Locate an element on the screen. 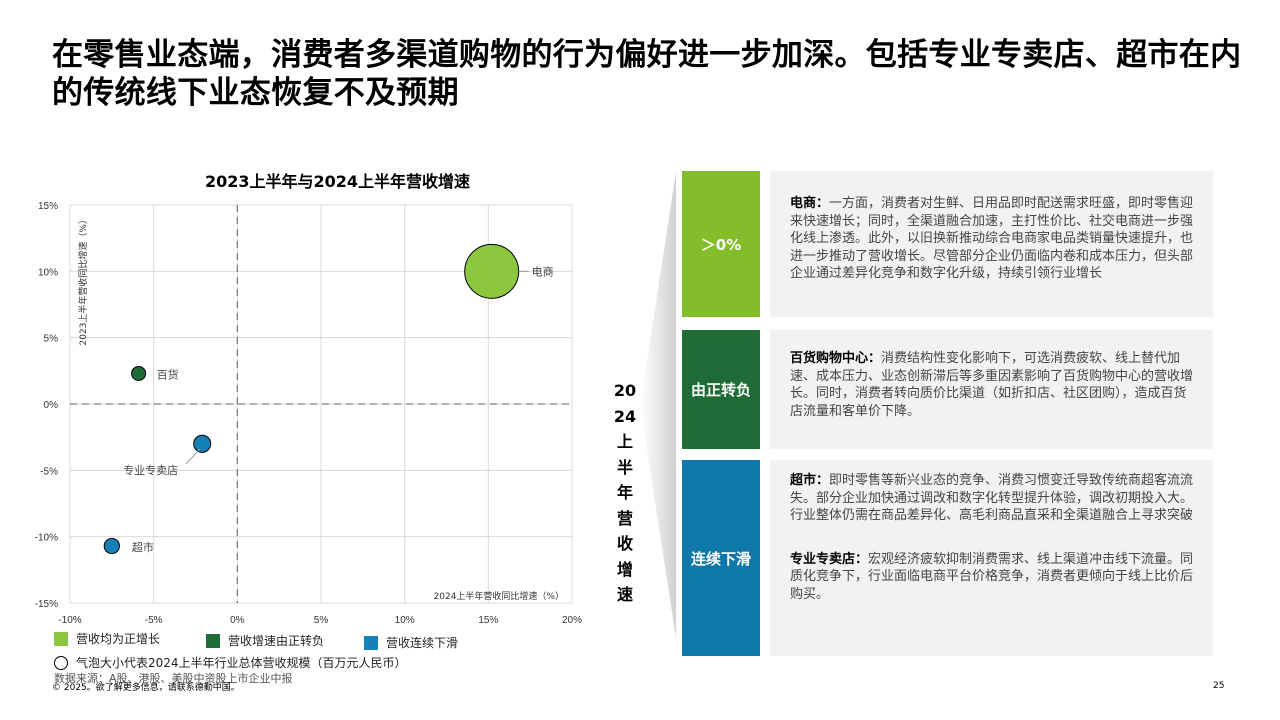  bubble-size-note: 气泡大小代表2024上半年行业总体营收规模（百万元人民币） is located at coordinates (230, 662).